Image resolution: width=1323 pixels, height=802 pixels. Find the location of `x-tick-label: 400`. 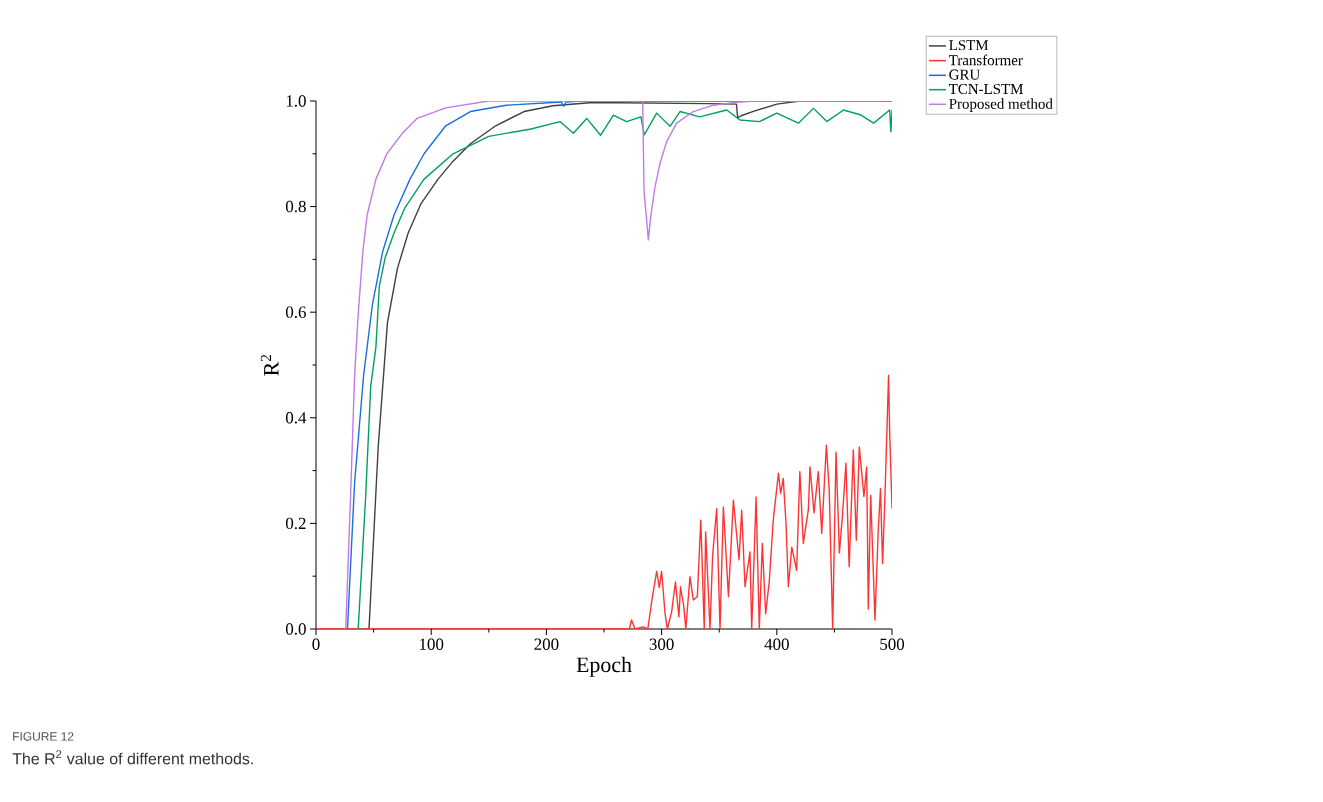

x-tick-label: 400 is located at coordinates (776, 644).